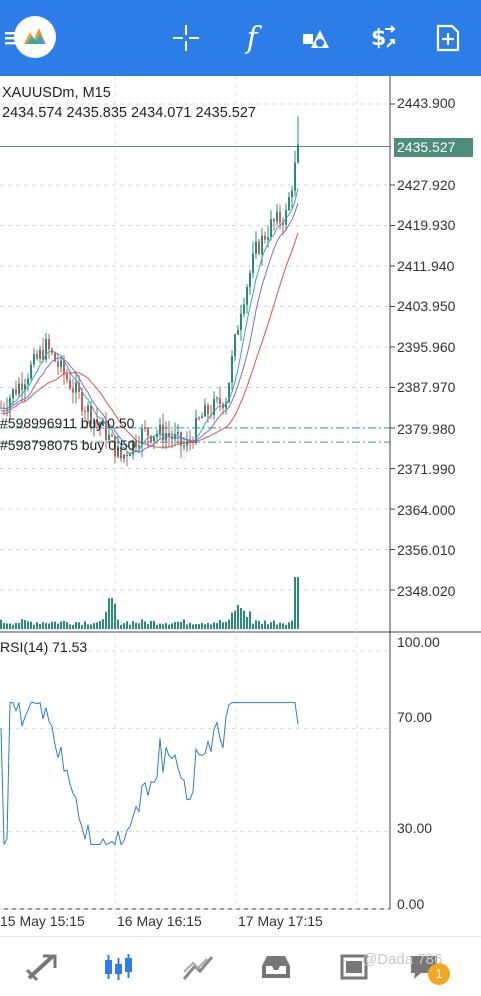  I want to click on price-tick: 2419.930, so click(426, 225).